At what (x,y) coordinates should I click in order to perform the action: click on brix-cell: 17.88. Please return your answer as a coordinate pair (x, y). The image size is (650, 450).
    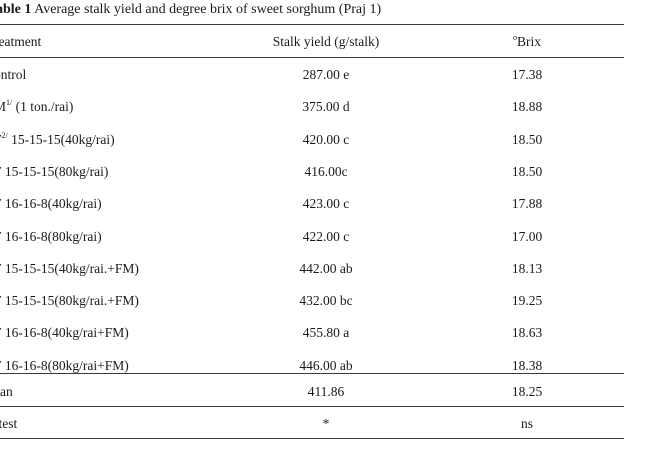
    Looking at the image, I should click on (527, 204).